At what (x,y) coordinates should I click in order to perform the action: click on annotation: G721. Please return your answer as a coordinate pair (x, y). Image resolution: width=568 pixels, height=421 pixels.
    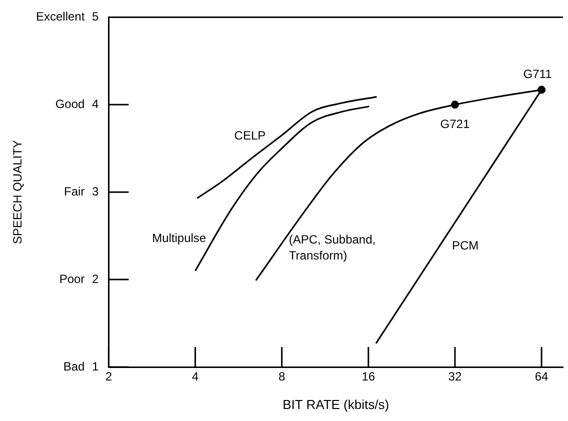
    Looking at the image, I should click on (455, 123).